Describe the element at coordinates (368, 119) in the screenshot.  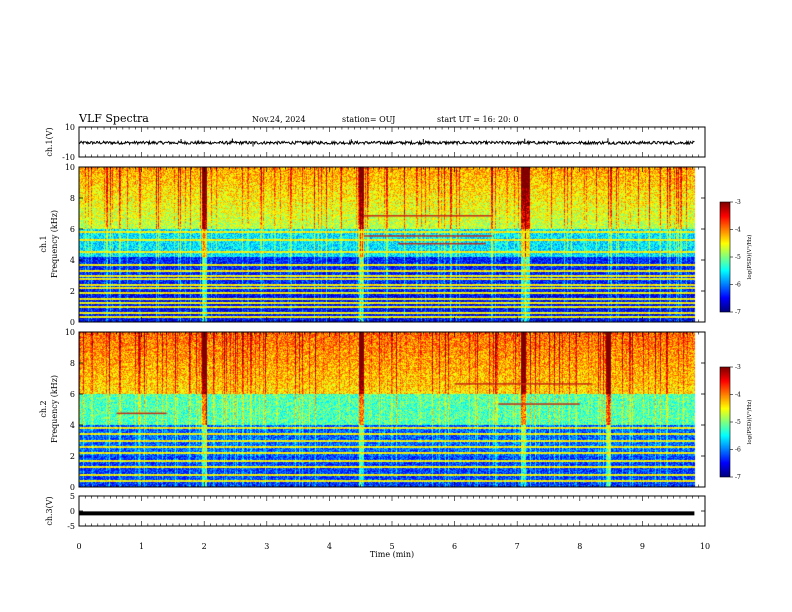
I see `station-label: station= OUJ` at that location.